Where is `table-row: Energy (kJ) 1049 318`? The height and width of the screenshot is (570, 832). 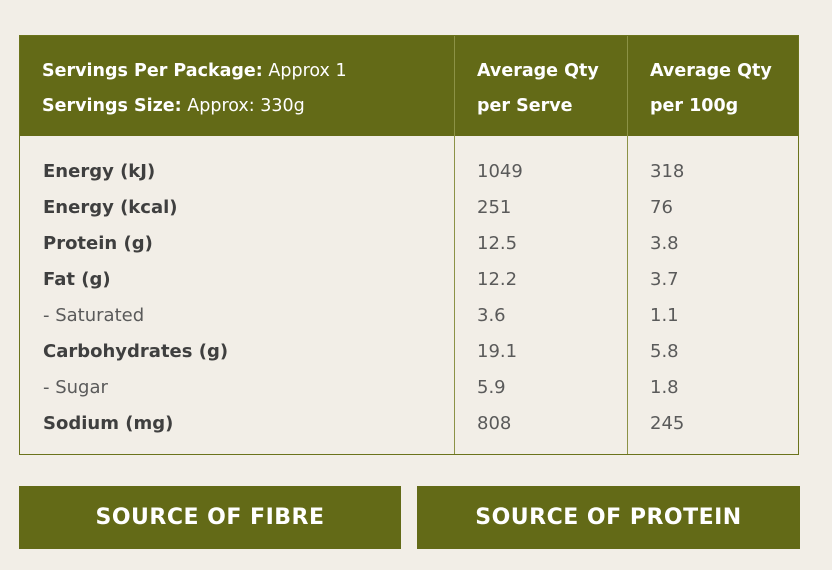 table-row: Energy (kJ) 1049 318 is located at coordinates (409, 178).